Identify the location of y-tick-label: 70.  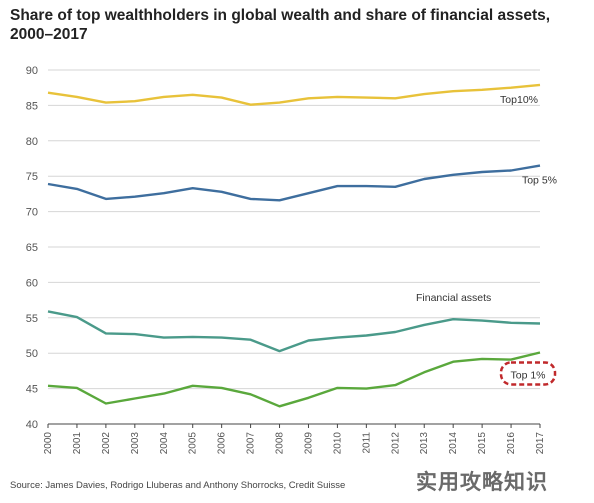
(32, 213).